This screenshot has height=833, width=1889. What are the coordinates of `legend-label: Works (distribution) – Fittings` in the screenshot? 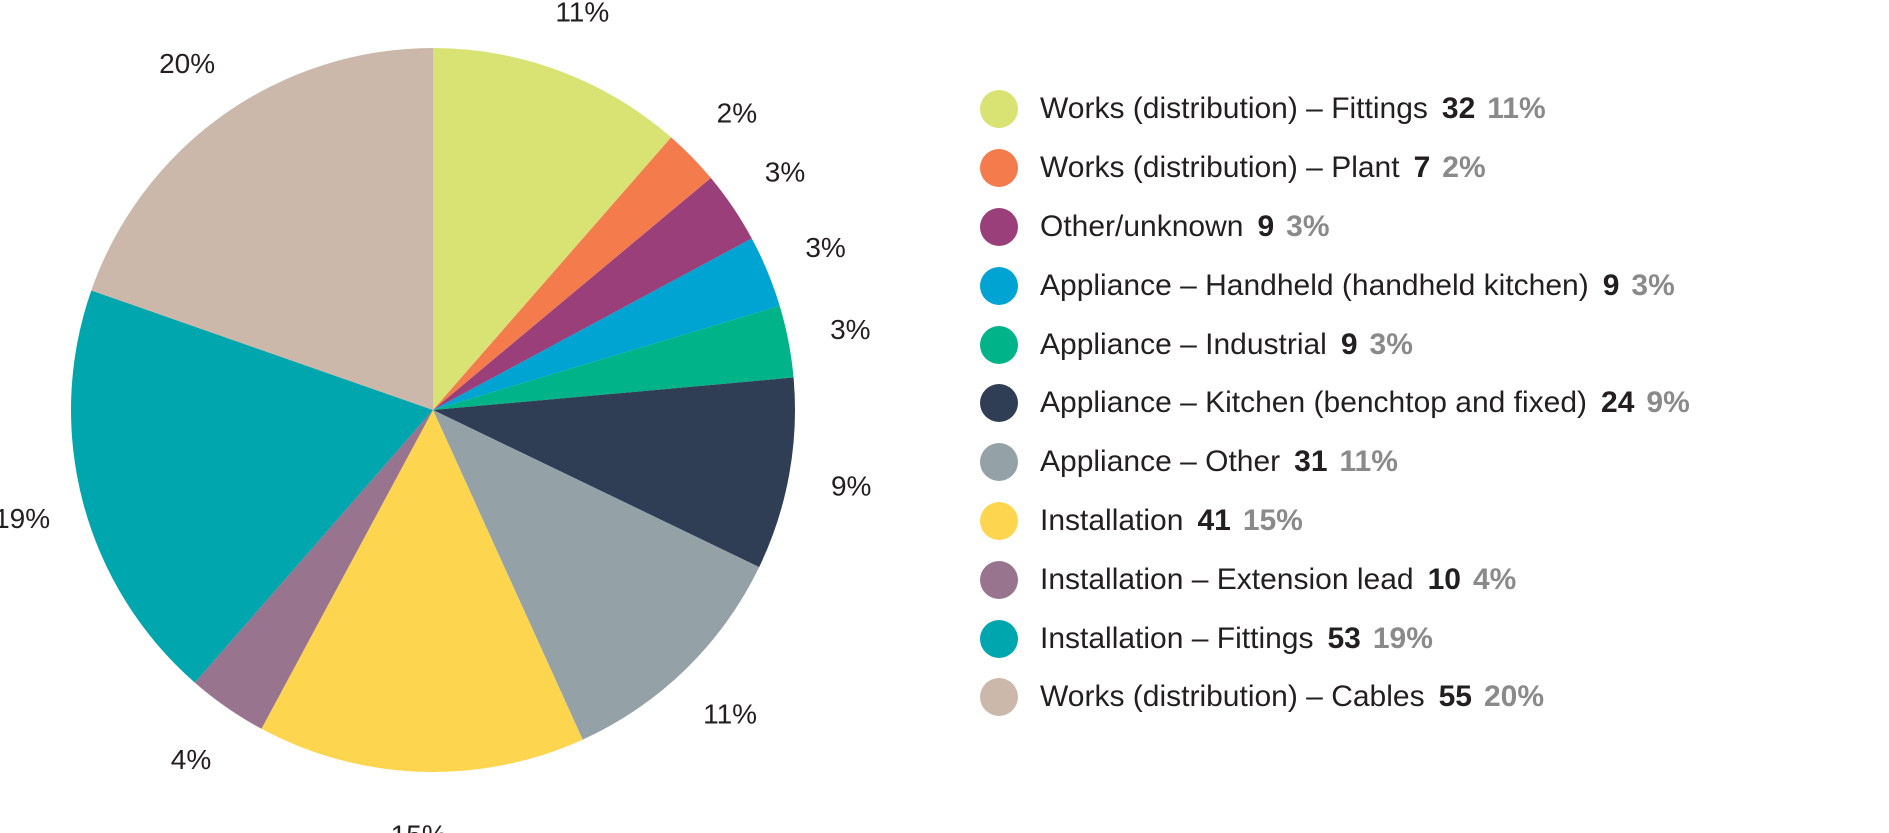 It's located at (1234, 109).